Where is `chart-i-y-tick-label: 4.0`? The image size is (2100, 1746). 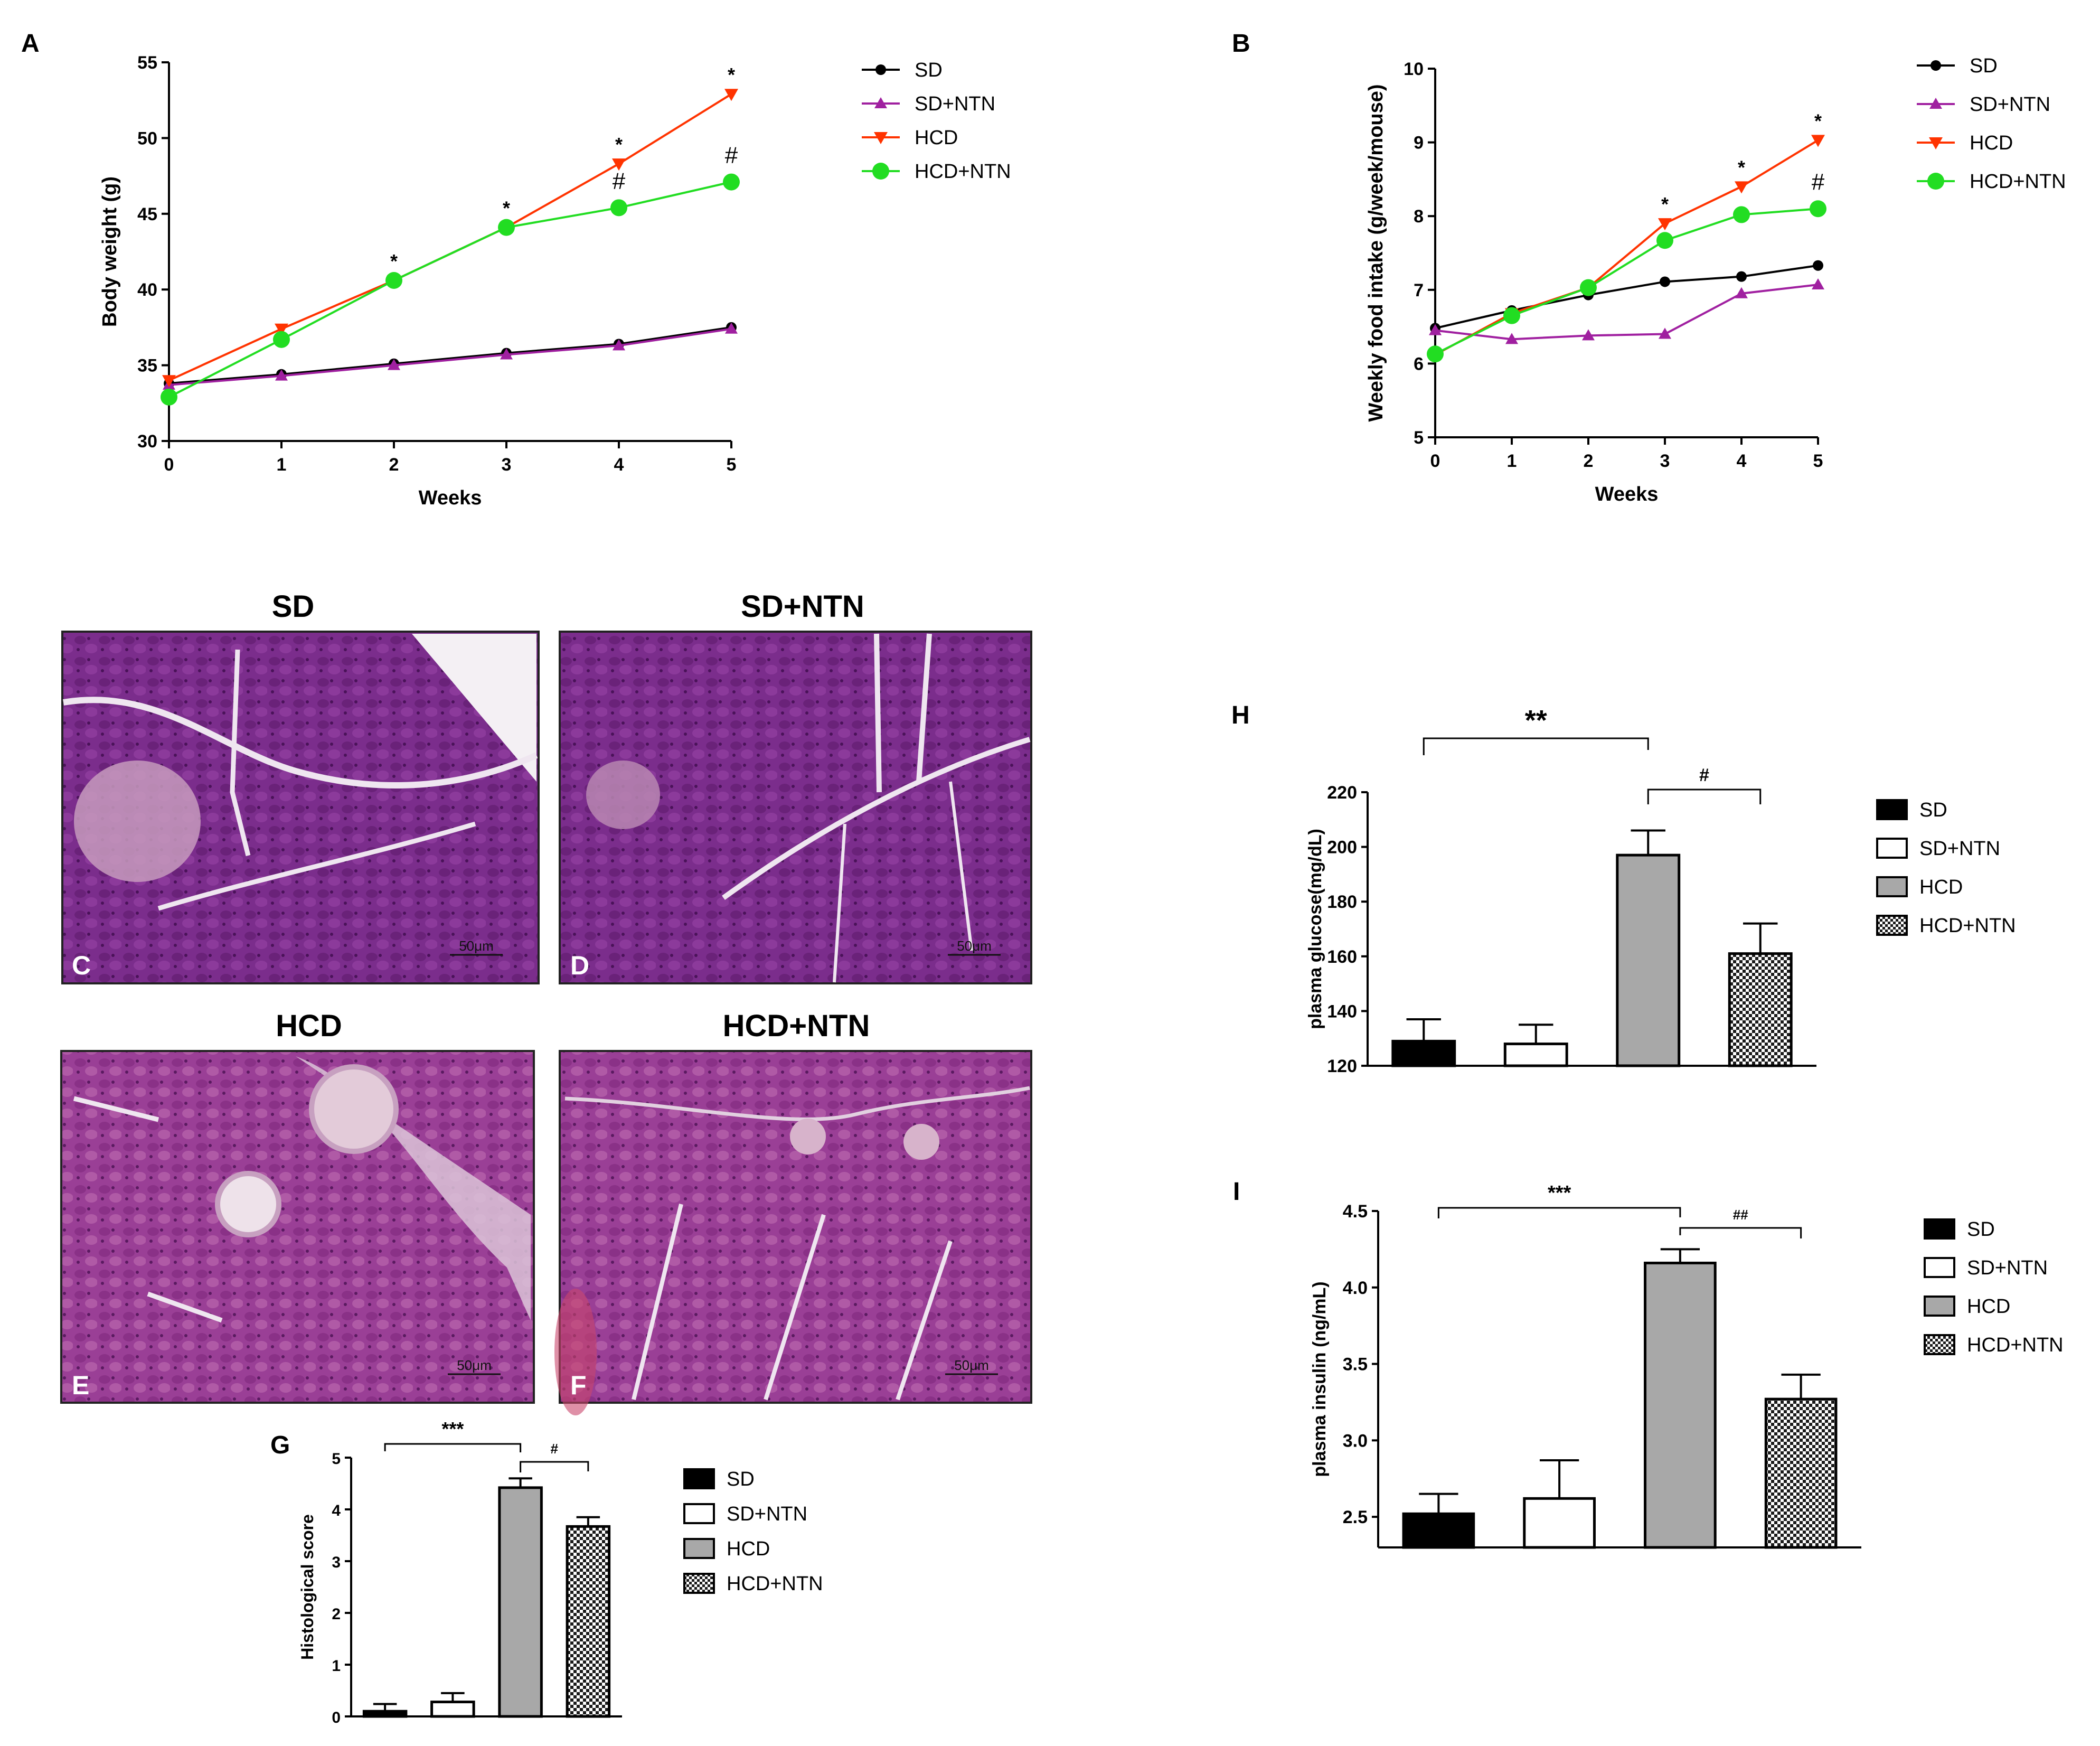
chart-i-y-tick-label: 4.0 is located at coordinates (1355, 1288).